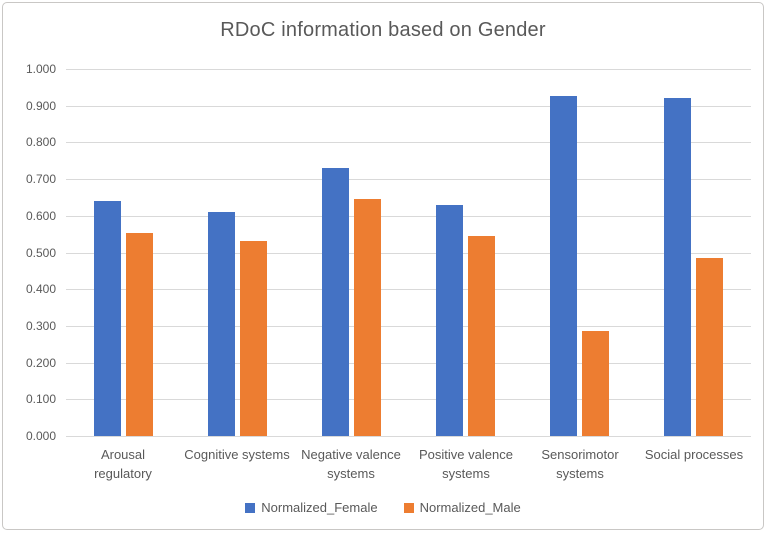 Image resolution: width=768 pixels, height=534 pixels. I want to click on bar-normalized_male-cognitive-systems, so click(253, 338).